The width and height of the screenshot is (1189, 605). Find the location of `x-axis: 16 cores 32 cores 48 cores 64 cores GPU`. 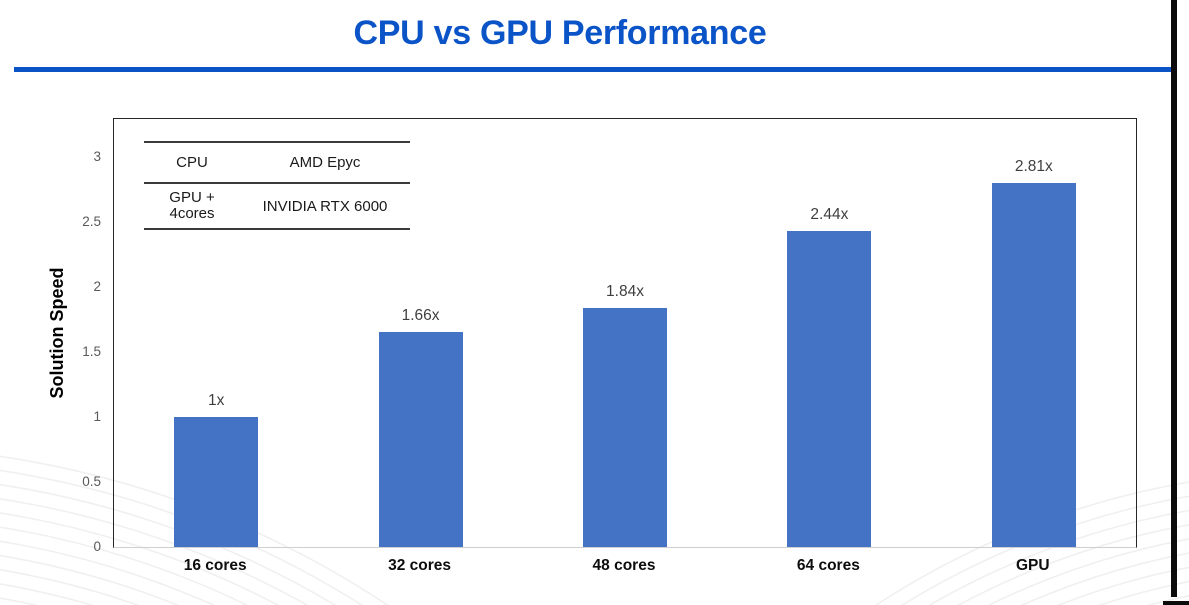

x-axis: 16 cores 32 cores 48 cores 64 cores GPU is located at coordinates (625, 569).